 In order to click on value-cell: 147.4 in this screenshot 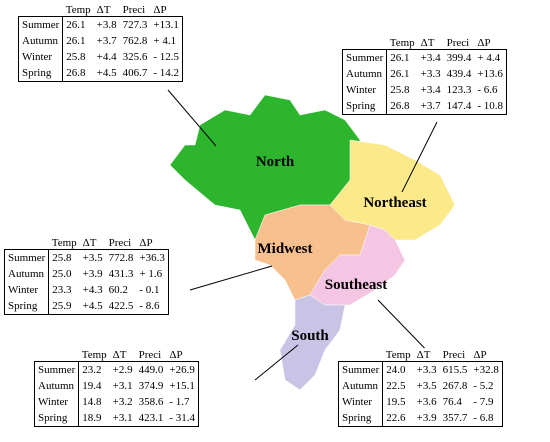, I will do `click(459, 106)`.